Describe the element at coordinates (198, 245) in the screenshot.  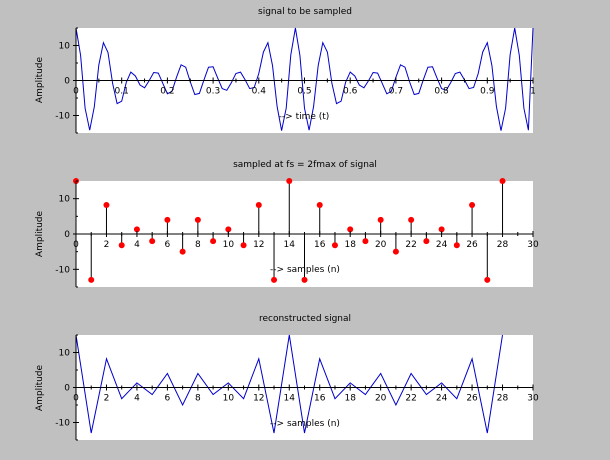
I see `chart-2-x-tick-label: 8` at that location.